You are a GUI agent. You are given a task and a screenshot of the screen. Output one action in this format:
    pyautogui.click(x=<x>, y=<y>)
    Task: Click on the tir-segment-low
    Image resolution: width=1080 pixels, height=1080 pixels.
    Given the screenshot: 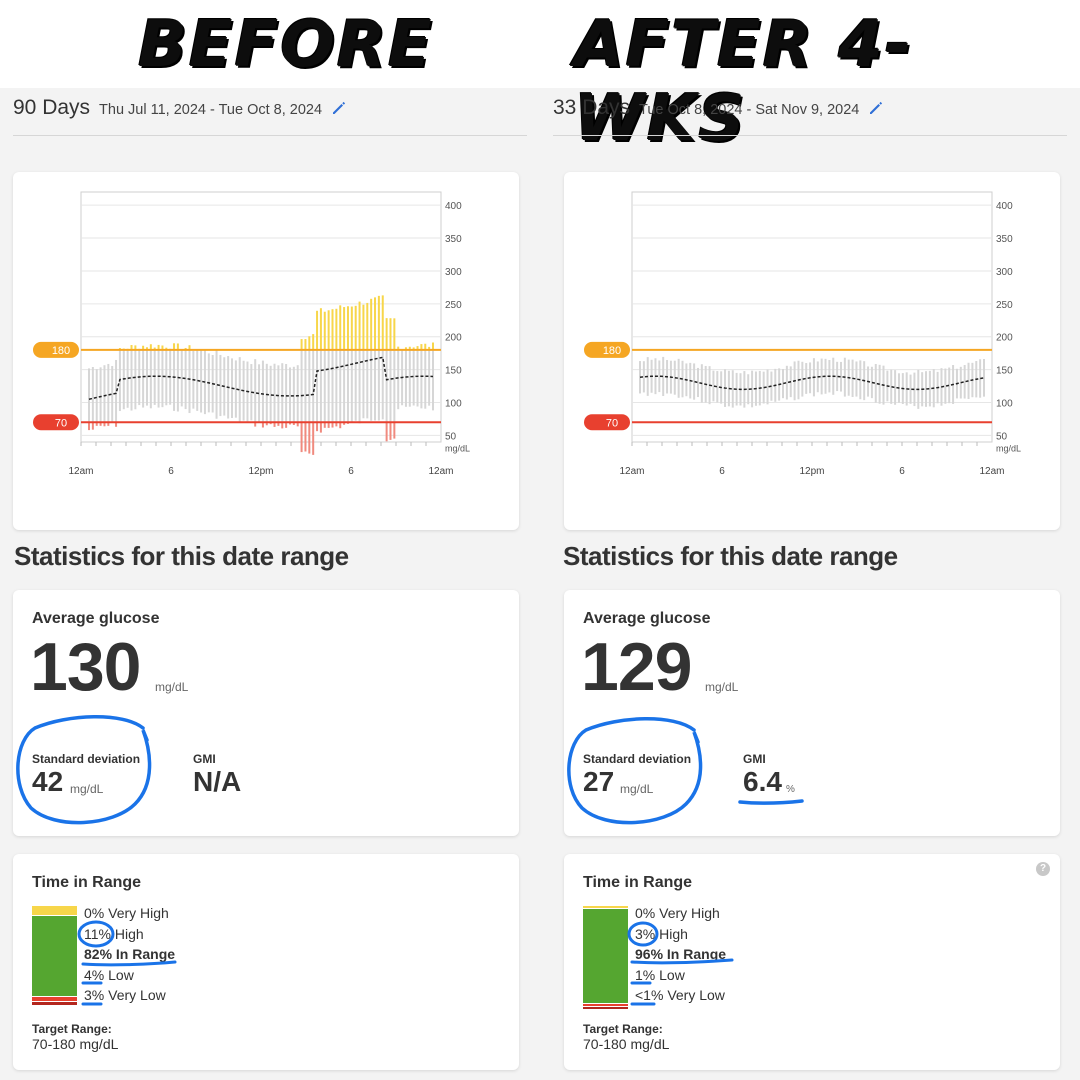 What is the action you would take?
    pyautogui.click(x=605, y=1005)
    